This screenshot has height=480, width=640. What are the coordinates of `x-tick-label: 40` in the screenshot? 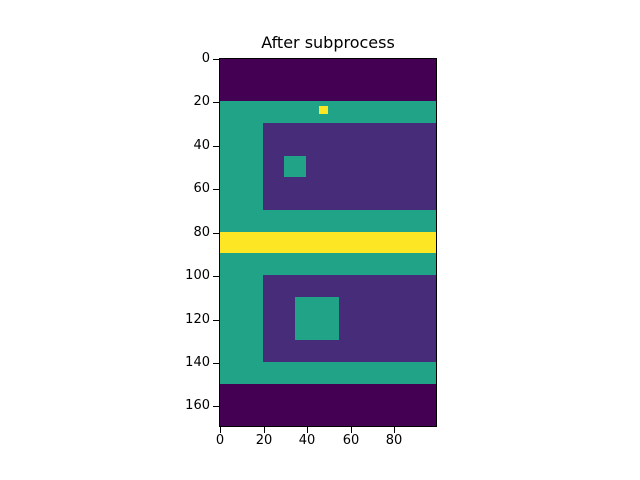 It's located at (307, 440).